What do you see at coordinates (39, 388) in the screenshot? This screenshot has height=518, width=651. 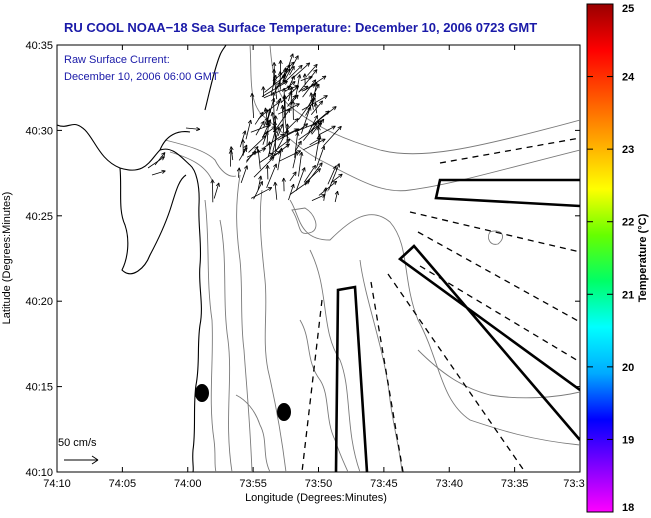 I see `y-tick-label: 40:15` at bounding box center [39, 388].